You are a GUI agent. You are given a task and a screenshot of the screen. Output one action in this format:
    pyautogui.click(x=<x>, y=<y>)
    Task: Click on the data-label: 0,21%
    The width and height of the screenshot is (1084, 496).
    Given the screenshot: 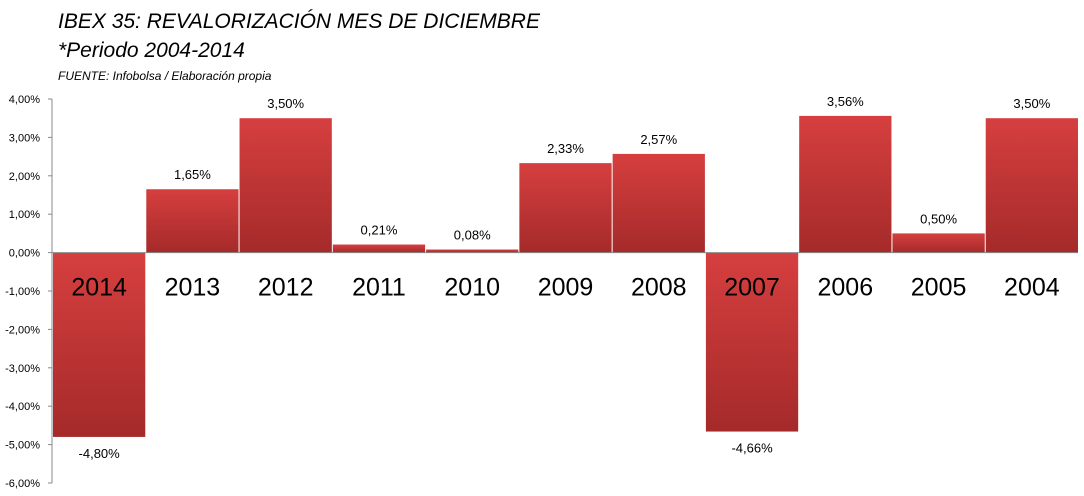 What is the action you would take?
    pyautogui.click(x=379, y=230)
    